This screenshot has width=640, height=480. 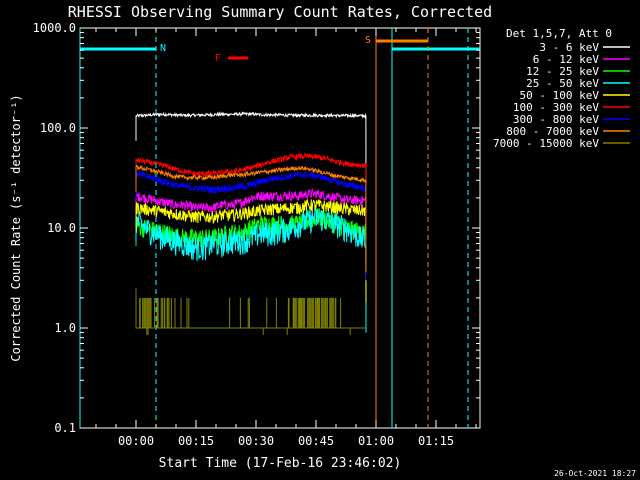 What do you see at coordinates (65, 428) in the screenshot?
I see `y-tick-label: 0.1` at bounding box center [65, 428].